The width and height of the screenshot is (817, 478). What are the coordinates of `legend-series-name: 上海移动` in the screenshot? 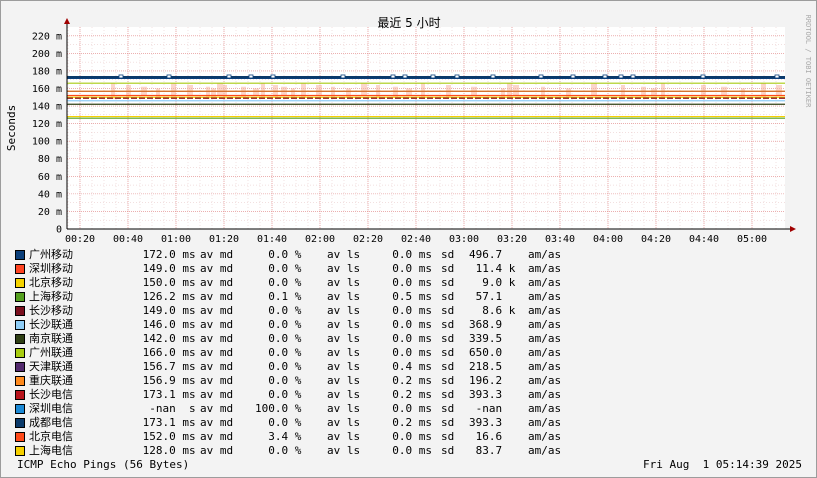 It's located at (51, 296).